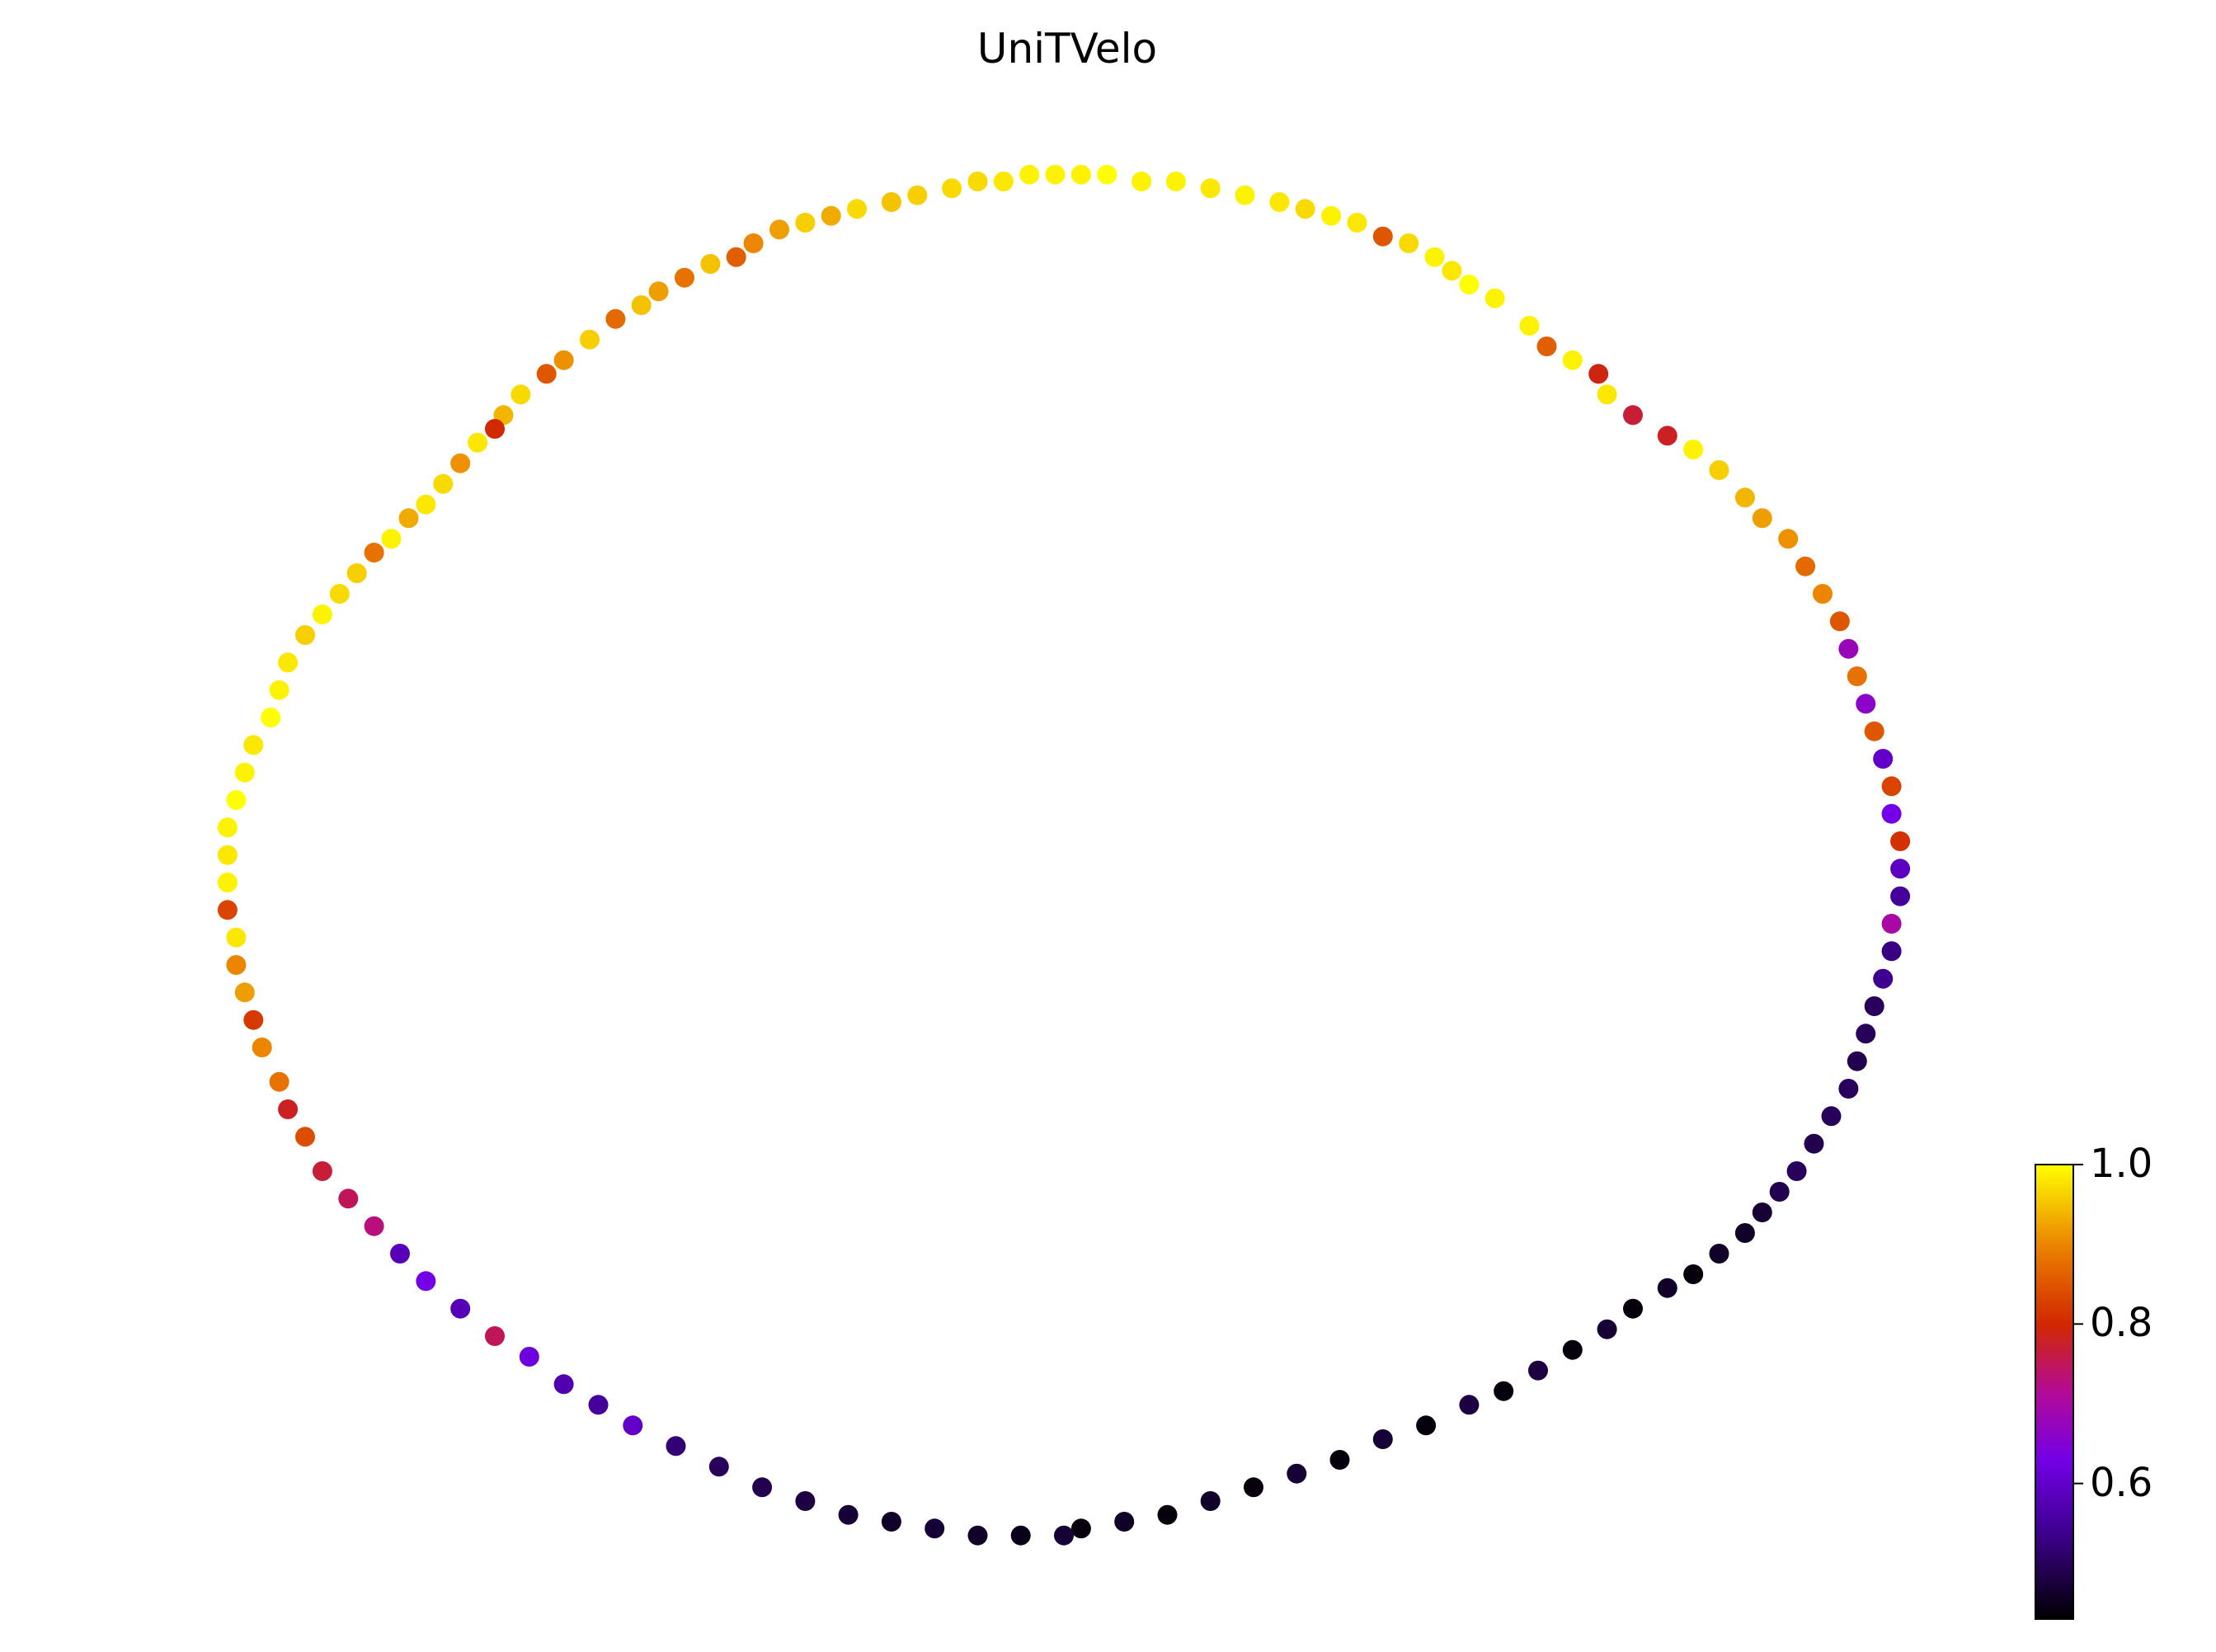  I want to click on colorbar-ticks, so click(2078, 1324).